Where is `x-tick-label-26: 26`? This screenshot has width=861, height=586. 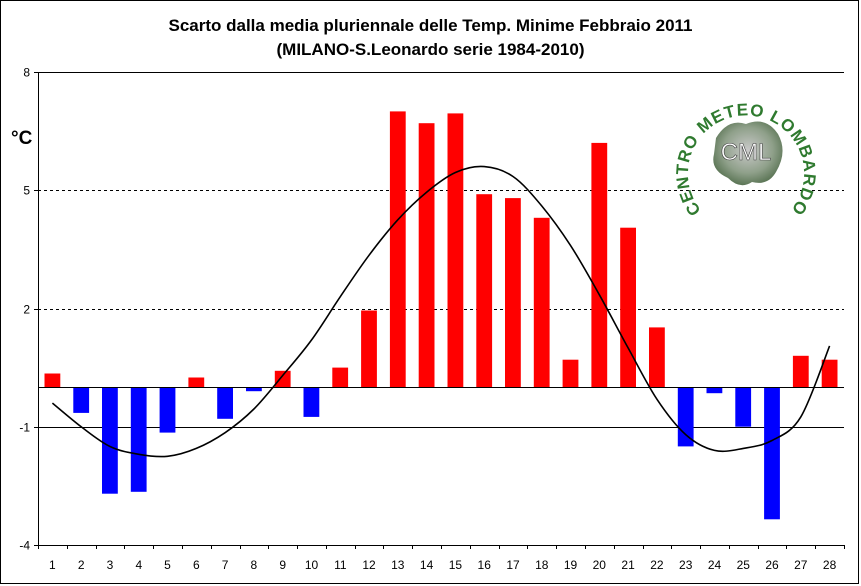 x-tick-label-26: 26 is located at coordinates (772, 565).